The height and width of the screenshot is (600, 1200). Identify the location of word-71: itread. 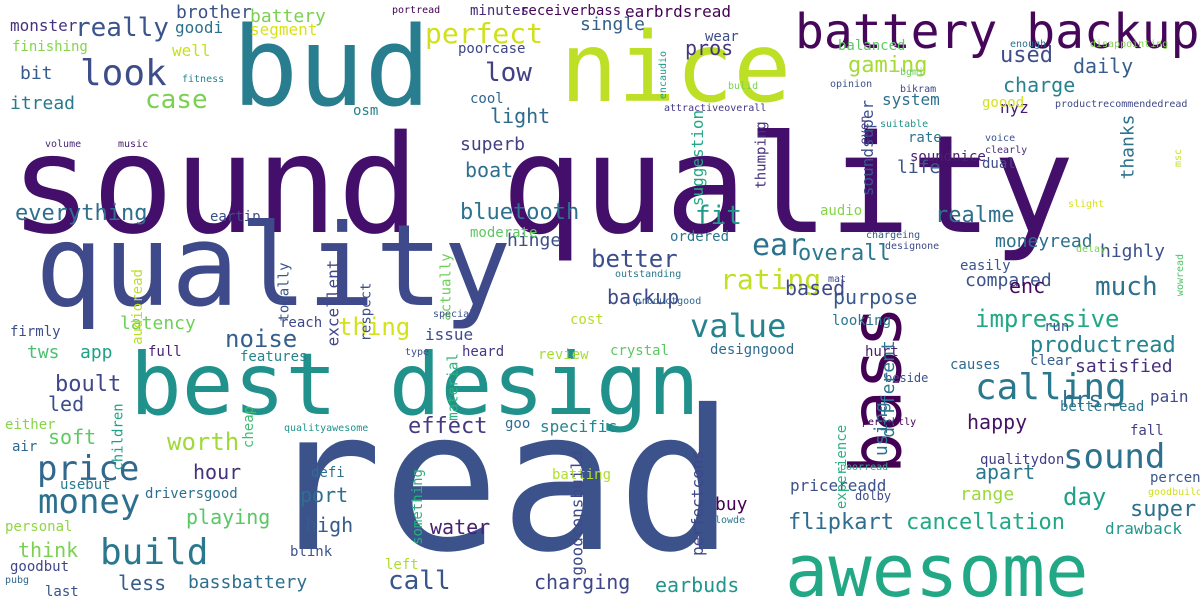
(43, 103).